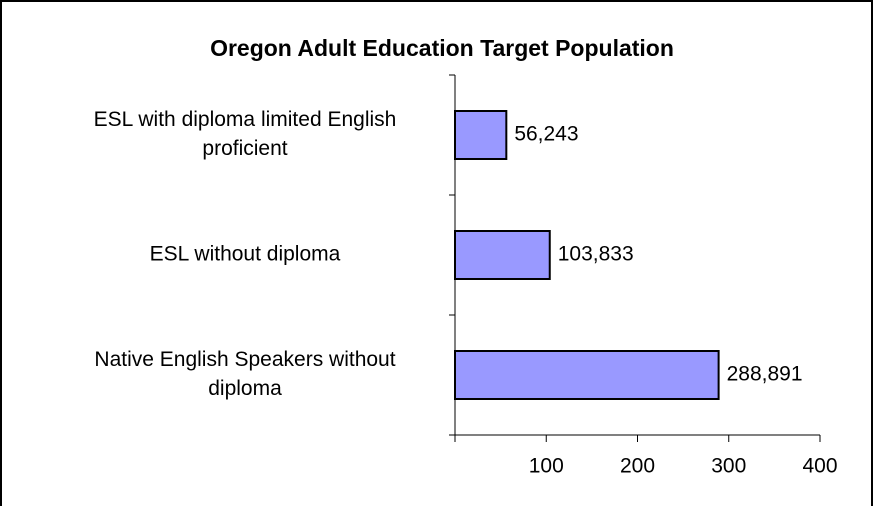 The width and height of the screenshot is (873, 506). What do you see at coordinates (245, 119) in the screenshot?
I see `y-tick-label: ESL with diploma limited English` at bounding box center [245, 119].